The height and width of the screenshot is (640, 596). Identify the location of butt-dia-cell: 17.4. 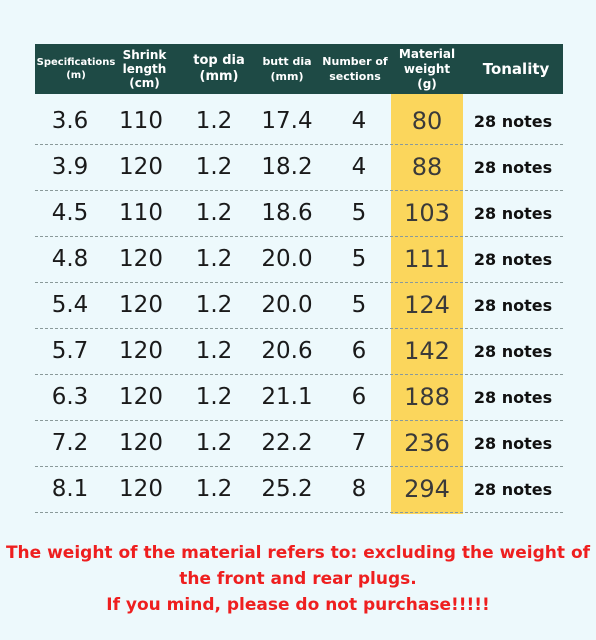
(287, 121).